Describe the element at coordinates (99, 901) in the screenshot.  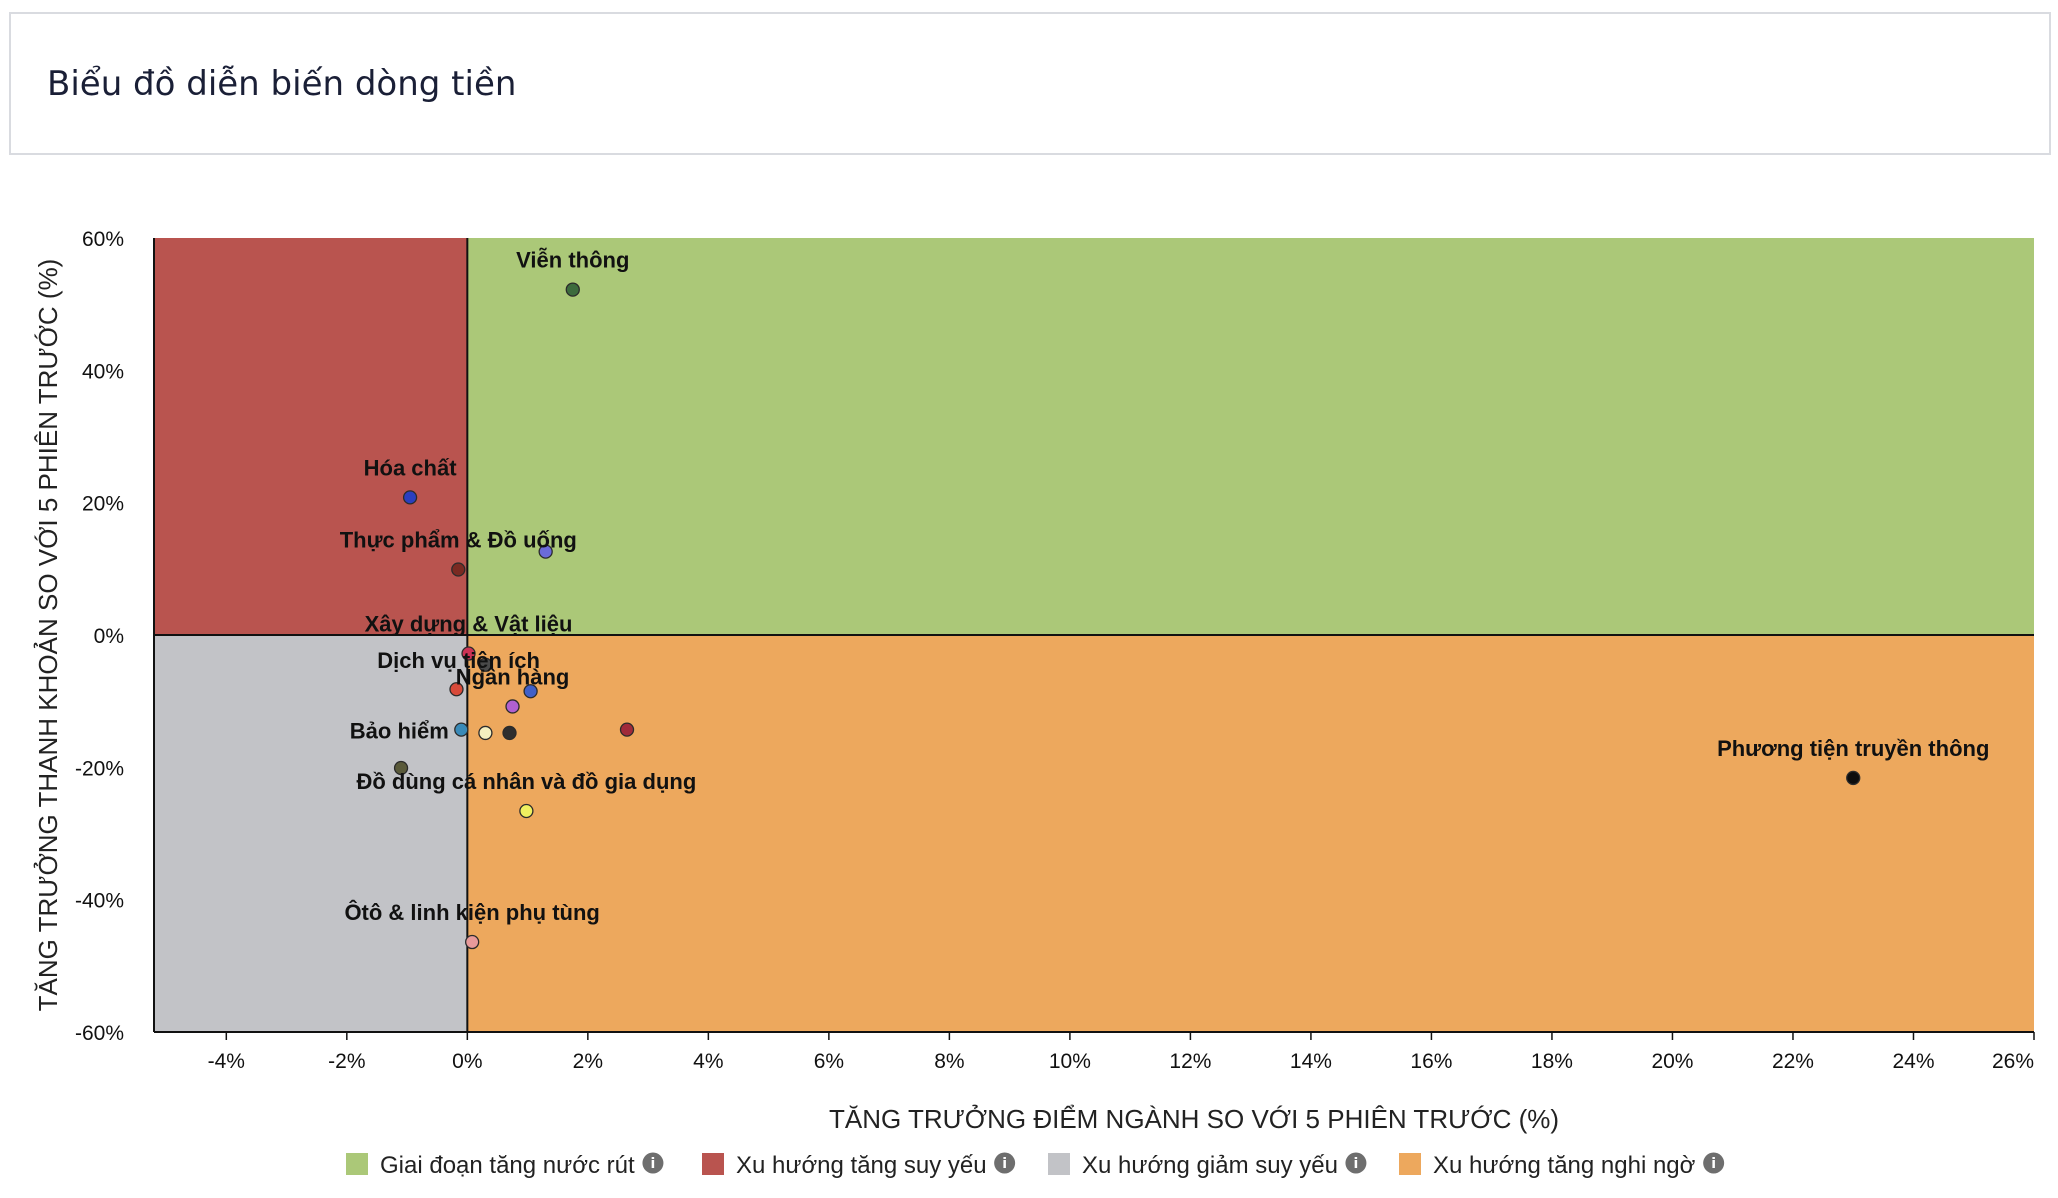
I see `y-tick-label: -40%` at that location.